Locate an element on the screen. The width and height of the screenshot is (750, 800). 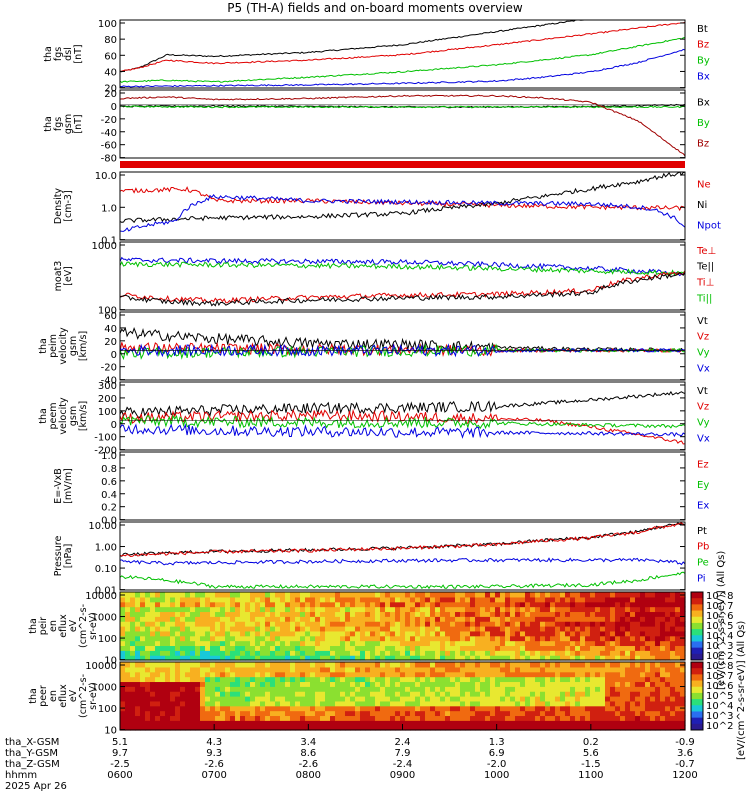
x-tick-label: 1000 is located at coordinates (496, 775).